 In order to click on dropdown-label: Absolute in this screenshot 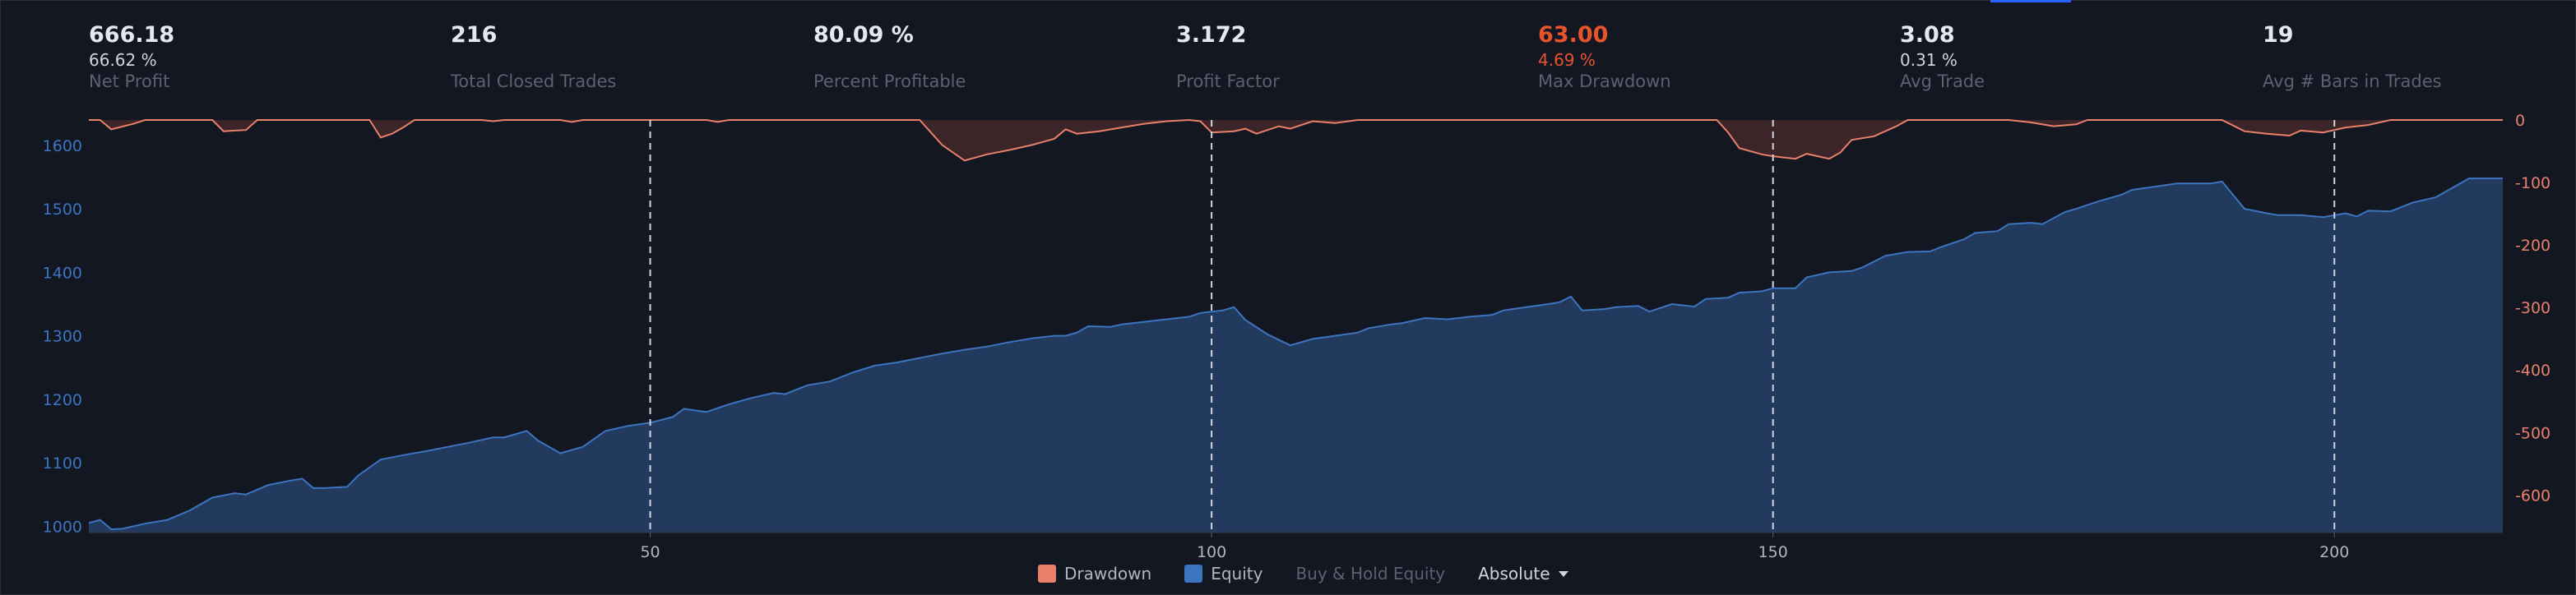, I will do `click(1514, 573)`.